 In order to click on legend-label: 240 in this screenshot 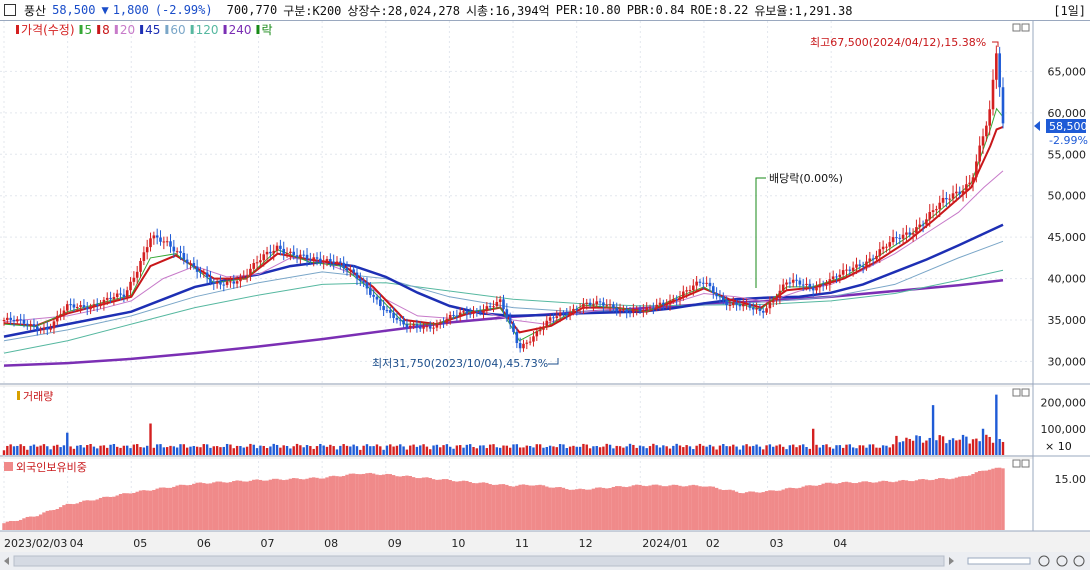, I will do `click(240, 30)`.